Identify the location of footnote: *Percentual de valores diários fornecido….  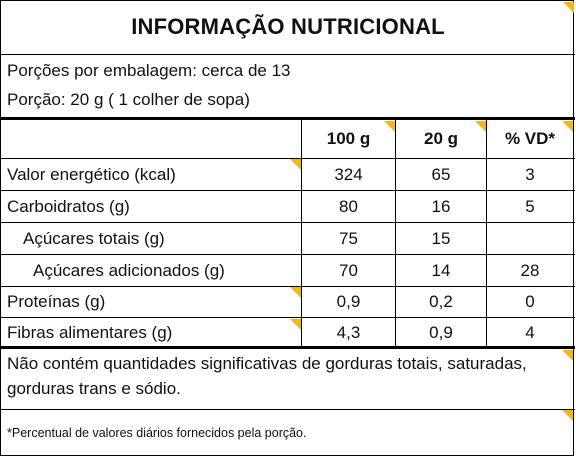
(157, 433).